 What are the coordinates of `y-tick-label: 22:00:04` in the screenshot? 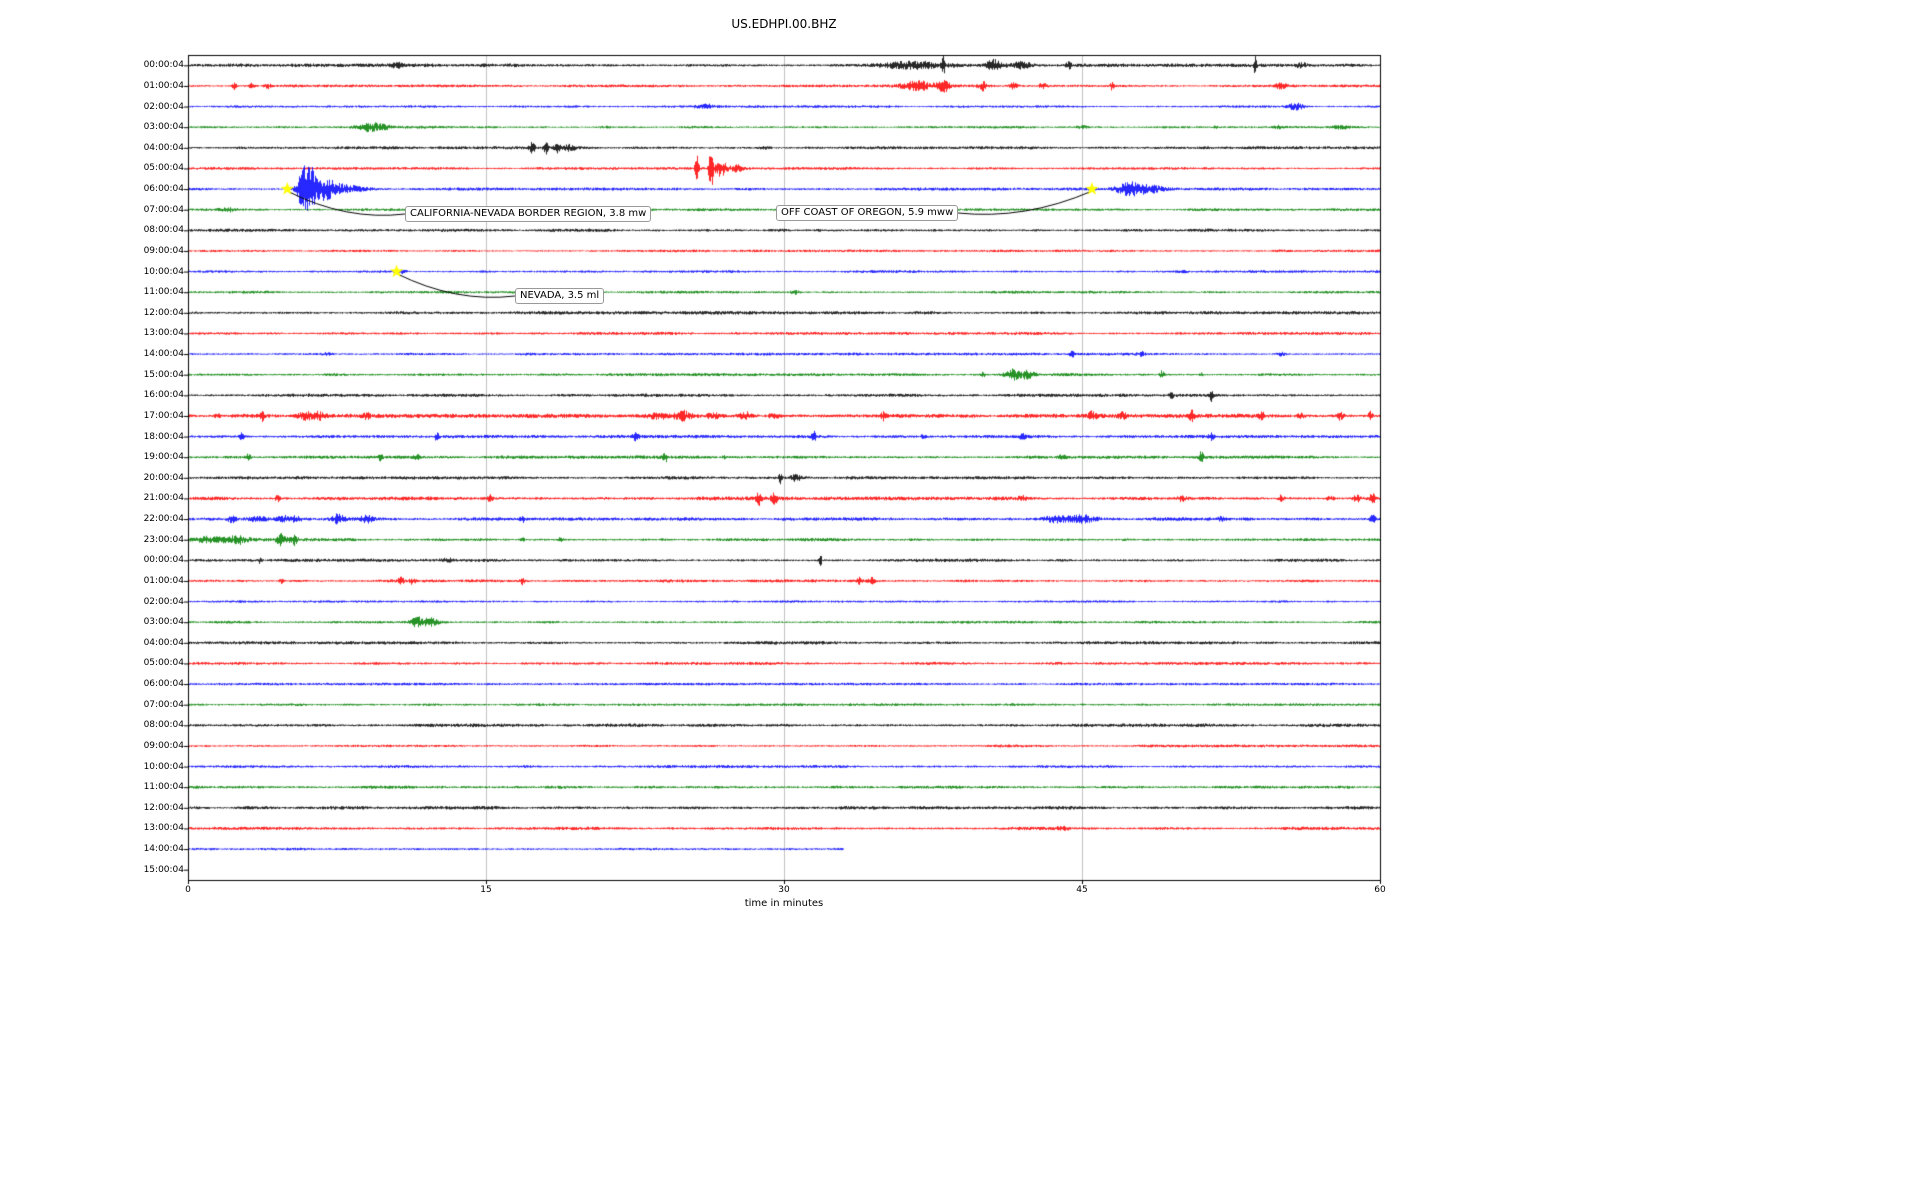 It's located at (163, 519).